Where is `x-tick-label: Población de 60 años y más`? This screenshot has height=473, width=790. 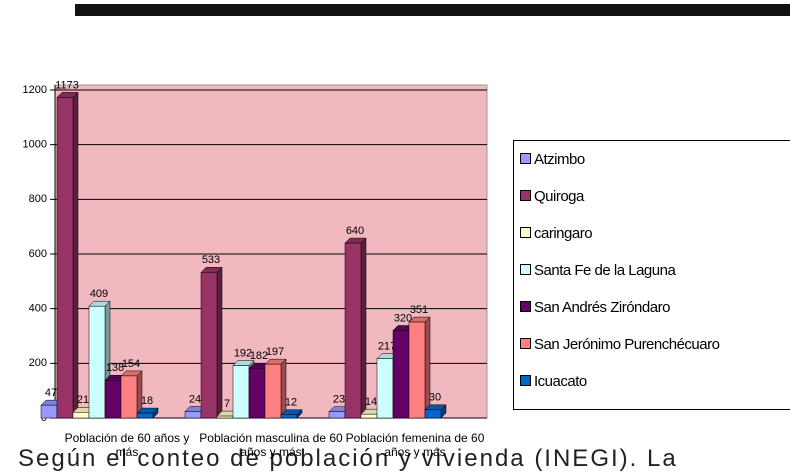
x-tick-label: Población de 60 años y más is located at coordinates (127, 445).